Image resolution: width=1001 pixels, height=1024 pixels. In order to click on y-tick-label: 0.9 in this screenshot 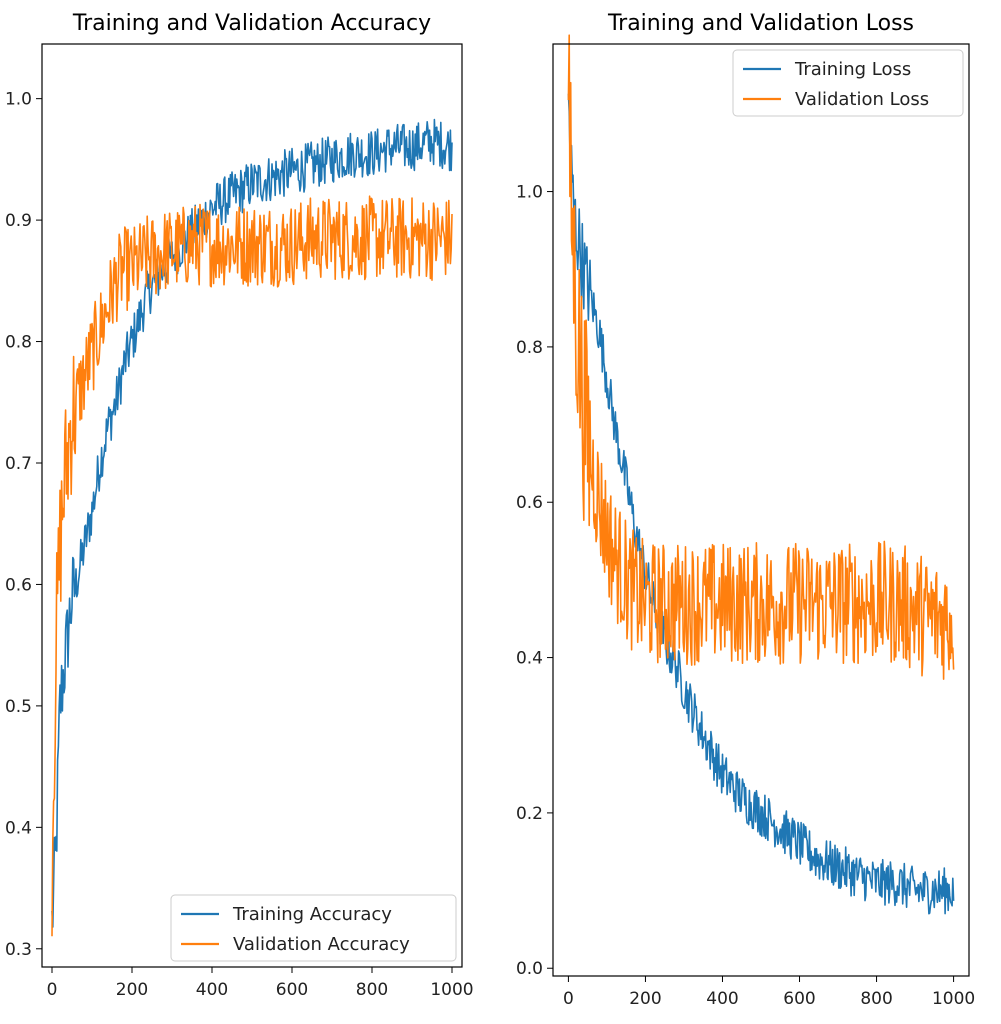, I will do `click(18, 221)`.